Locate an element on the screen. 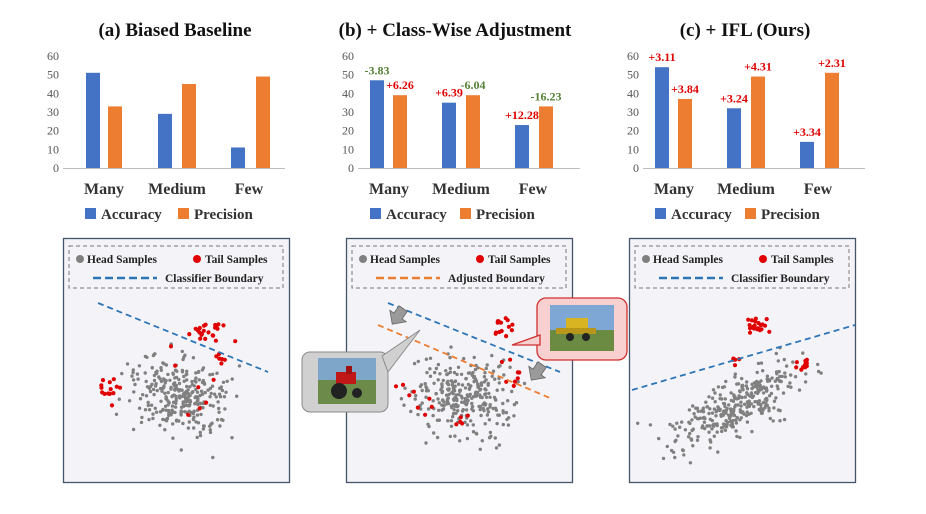  tail-points is located at coordinates (457, 371).